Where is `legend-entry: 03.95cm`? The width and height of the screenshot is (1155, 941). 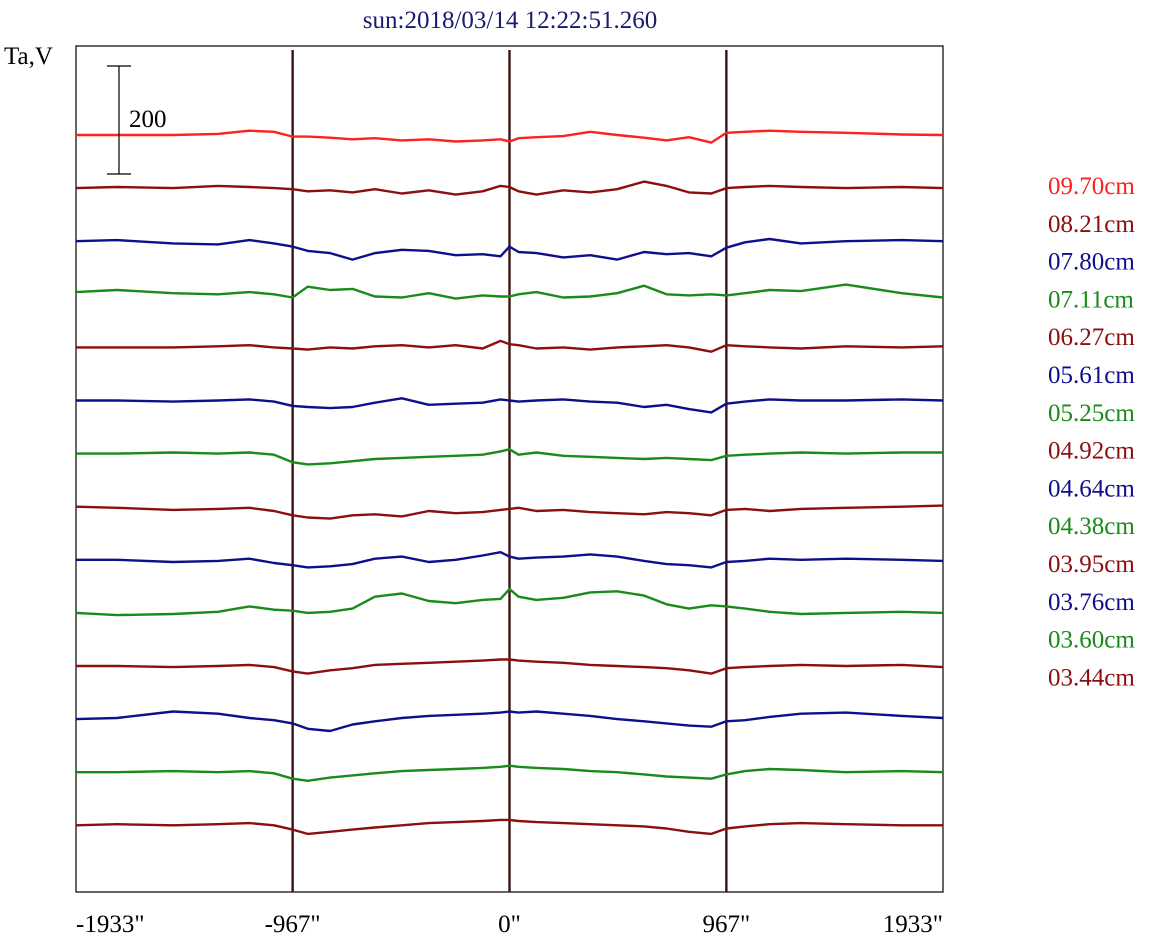 legend-entry: 03.95cm is located at coordinates (1091, 564).